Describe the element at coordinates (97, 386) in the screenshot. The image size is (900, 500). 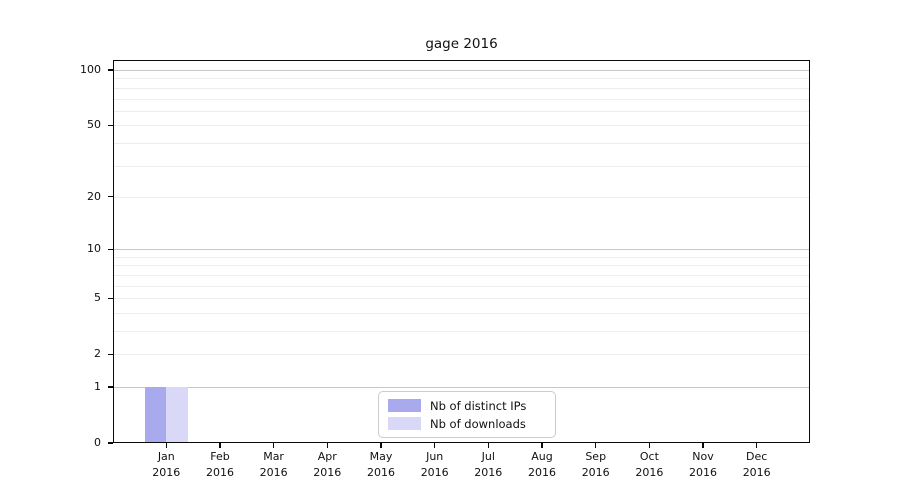
I see `y-tick-label: 1` at that location.